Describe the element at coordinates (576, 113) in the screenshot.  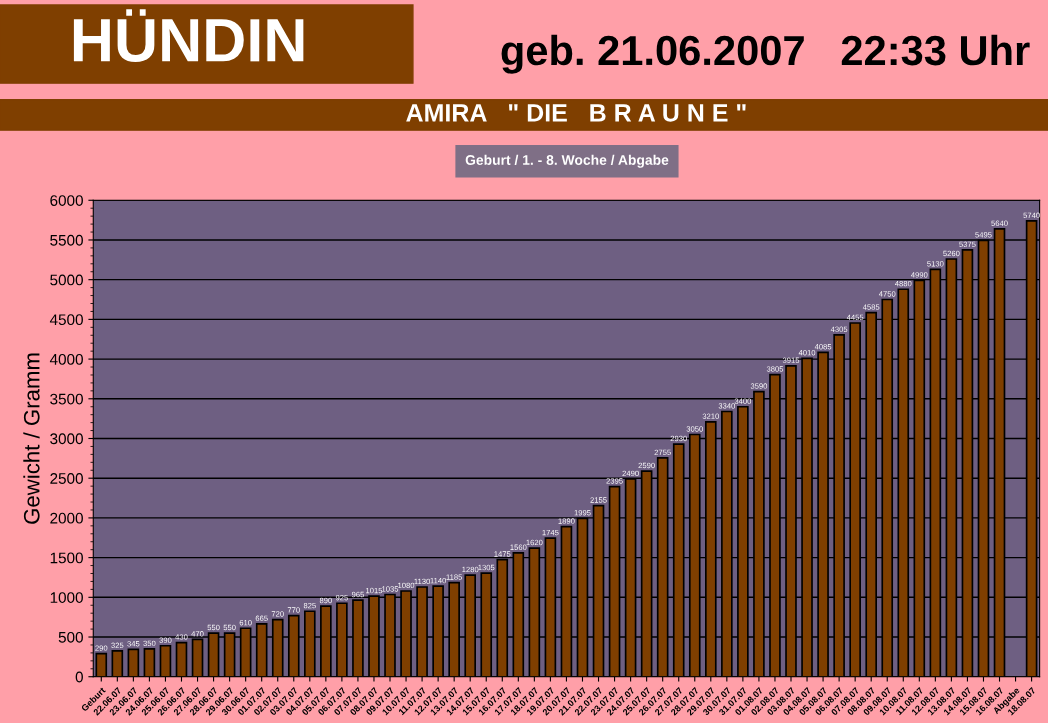
I see `text: AMIRA " DIE B R A U N E "` at that location.